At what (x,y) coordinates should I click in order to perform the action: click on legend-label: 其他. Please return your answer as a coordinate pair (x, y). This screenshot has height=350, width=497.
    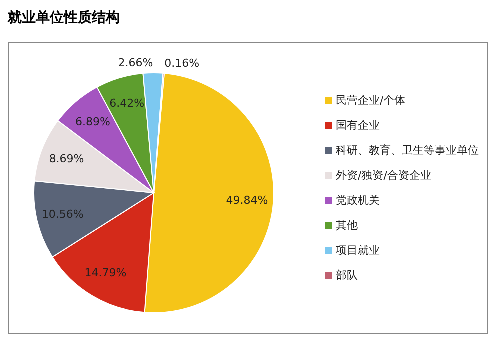
    Looking at the image, I should click on (347, 226).